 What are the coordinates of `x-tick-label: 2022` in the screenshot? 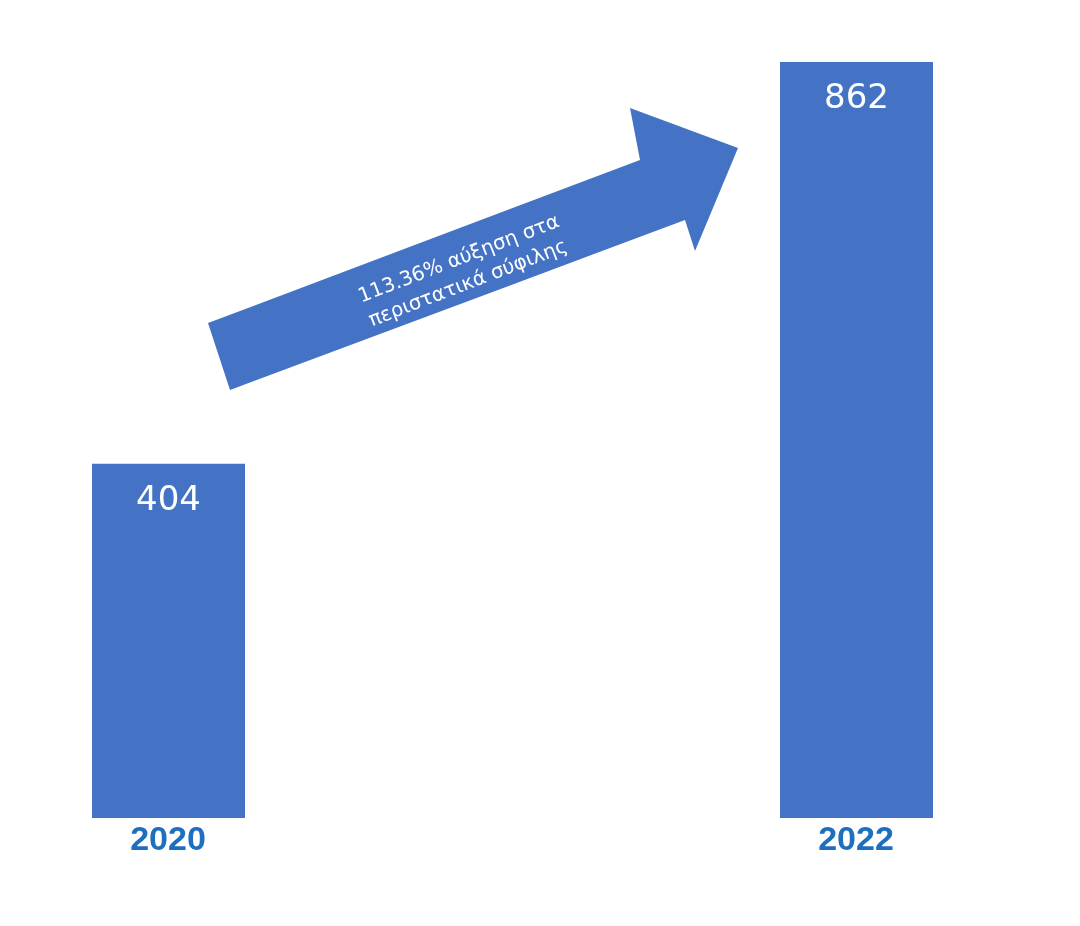 It's located at (856, 838).